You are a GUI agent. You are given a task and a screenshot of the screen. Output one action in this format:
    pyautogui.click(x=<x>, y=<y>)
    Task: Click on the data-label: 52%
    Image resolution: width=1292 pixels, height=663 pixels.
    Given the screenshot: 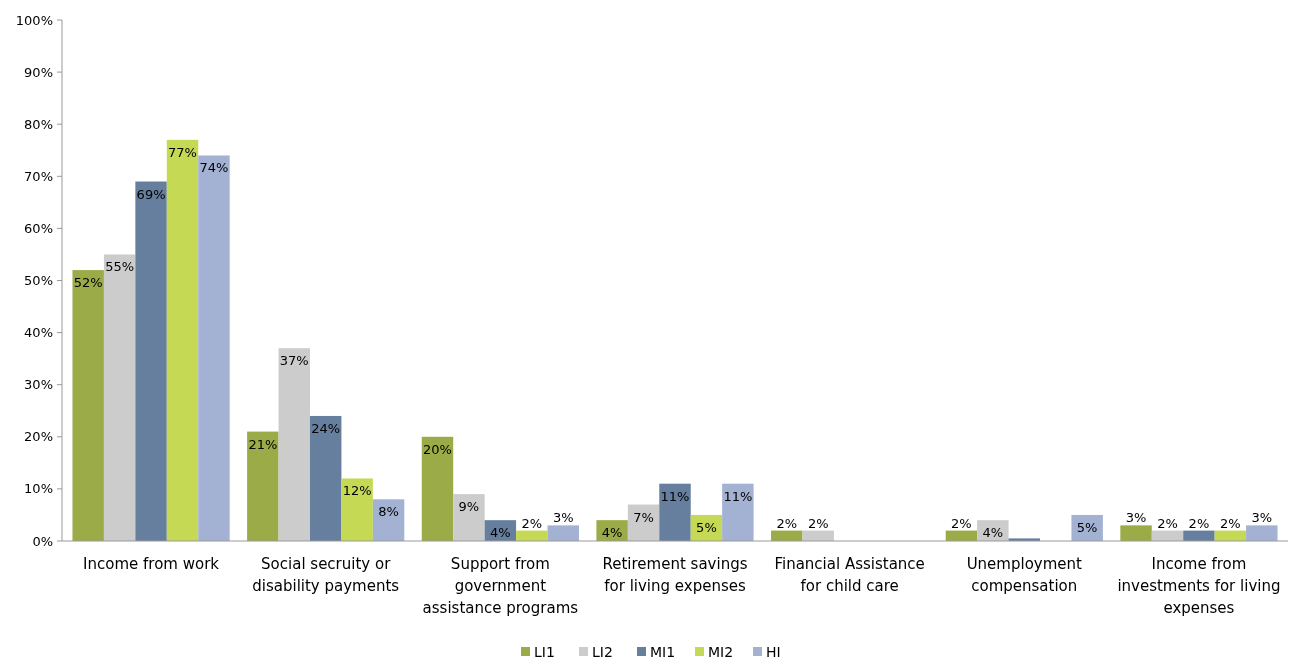 What is the action you would take?
    pyautogui.click(x=88, y=283)
    